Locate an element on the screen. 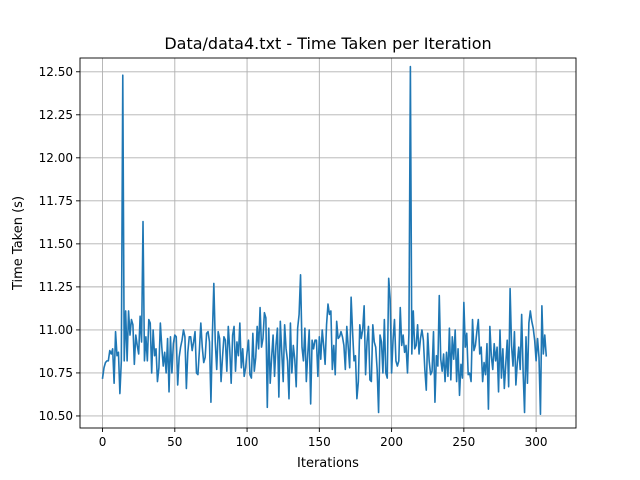  x-tick-label: 0 is located at coordinates (103, 442).